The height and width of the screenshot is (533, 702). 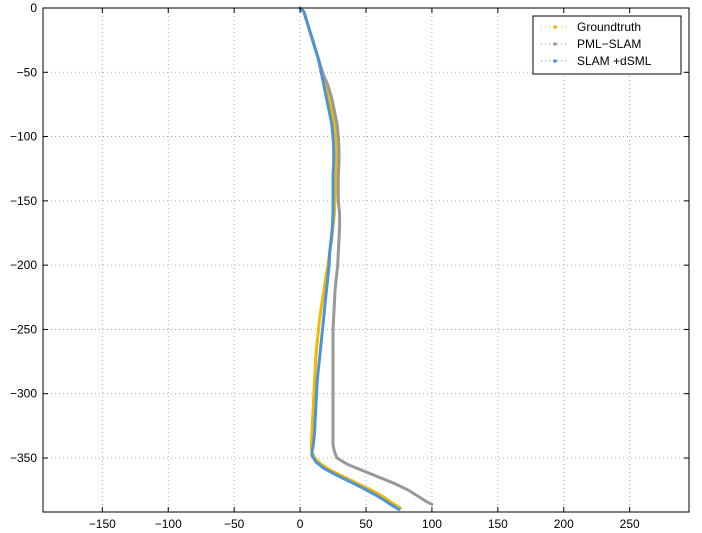 I want to click on x-tick-label: 250, so click(x=630, y=524).